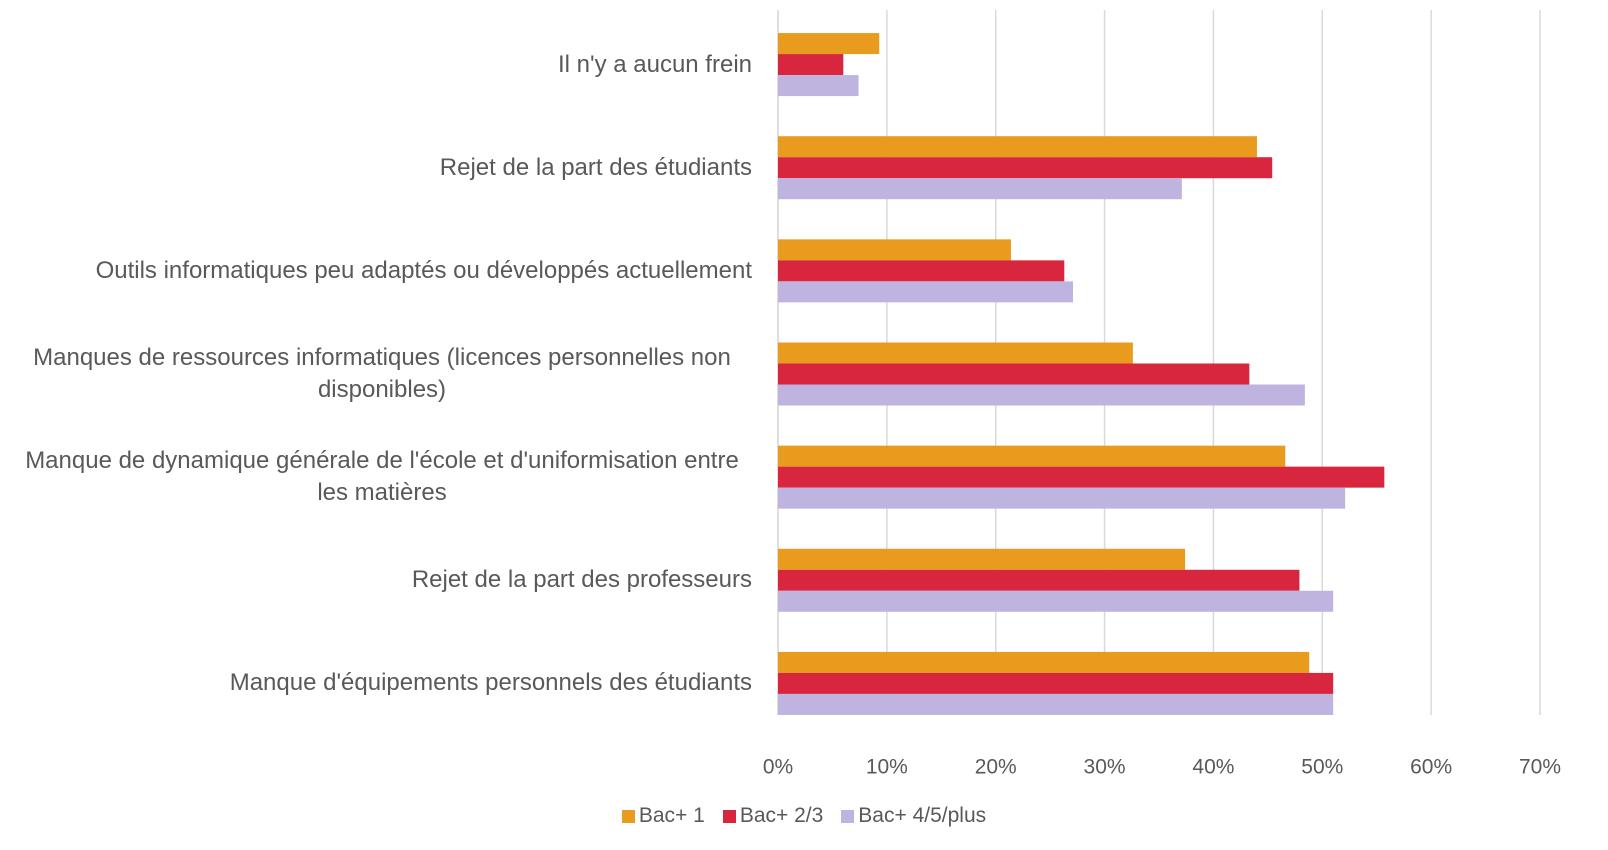  Describe the element at coordinates (1105, 767) in the screenshot. I see `x-tick-label: 30%` at that location.